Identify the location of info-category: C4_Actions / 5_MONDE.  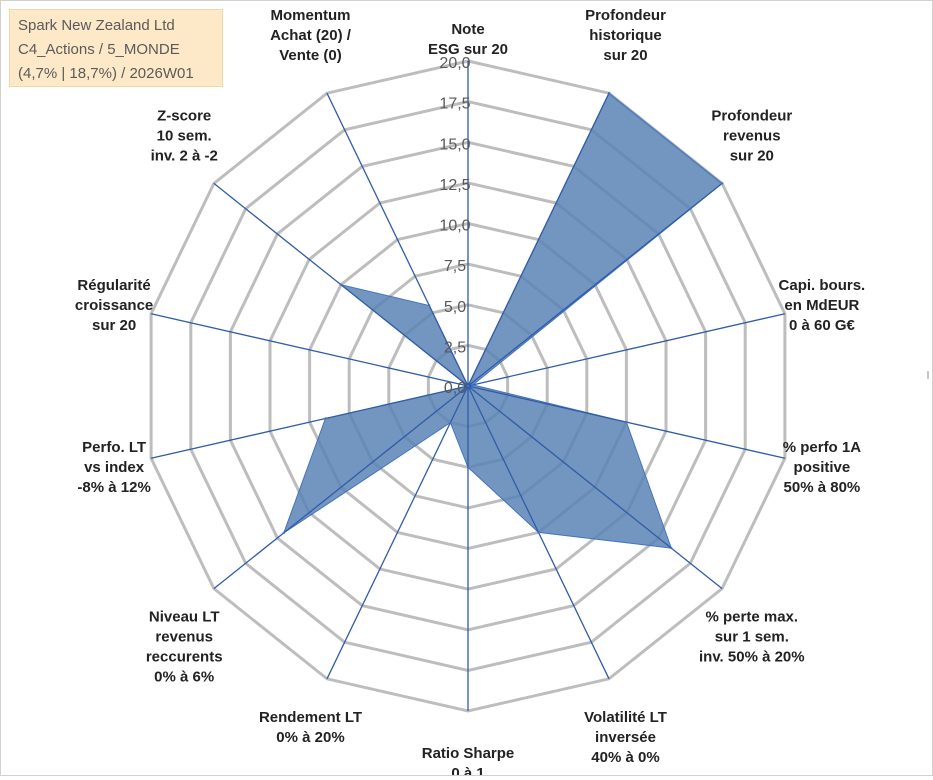
(99, 49).